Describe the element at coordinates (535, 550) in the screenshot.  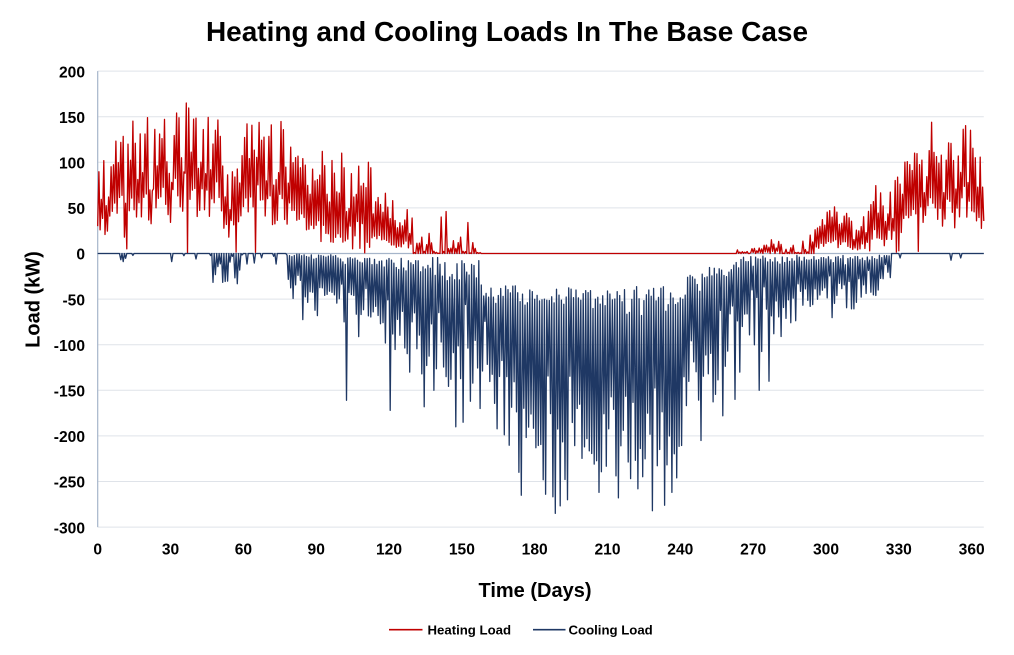
I see `svg-text: 180` at that location.